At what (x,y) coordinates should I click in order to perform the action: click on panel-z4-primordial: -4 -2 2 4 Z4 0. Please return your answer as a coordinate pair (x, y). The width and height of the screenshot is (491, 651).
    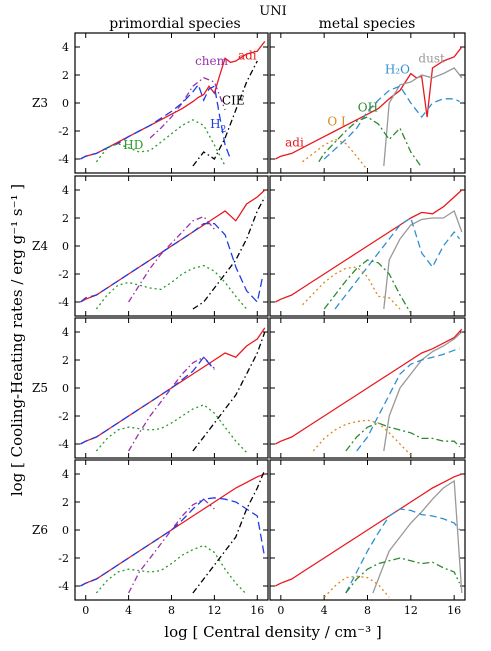
    Looking at the image, I should click on (150, 246).